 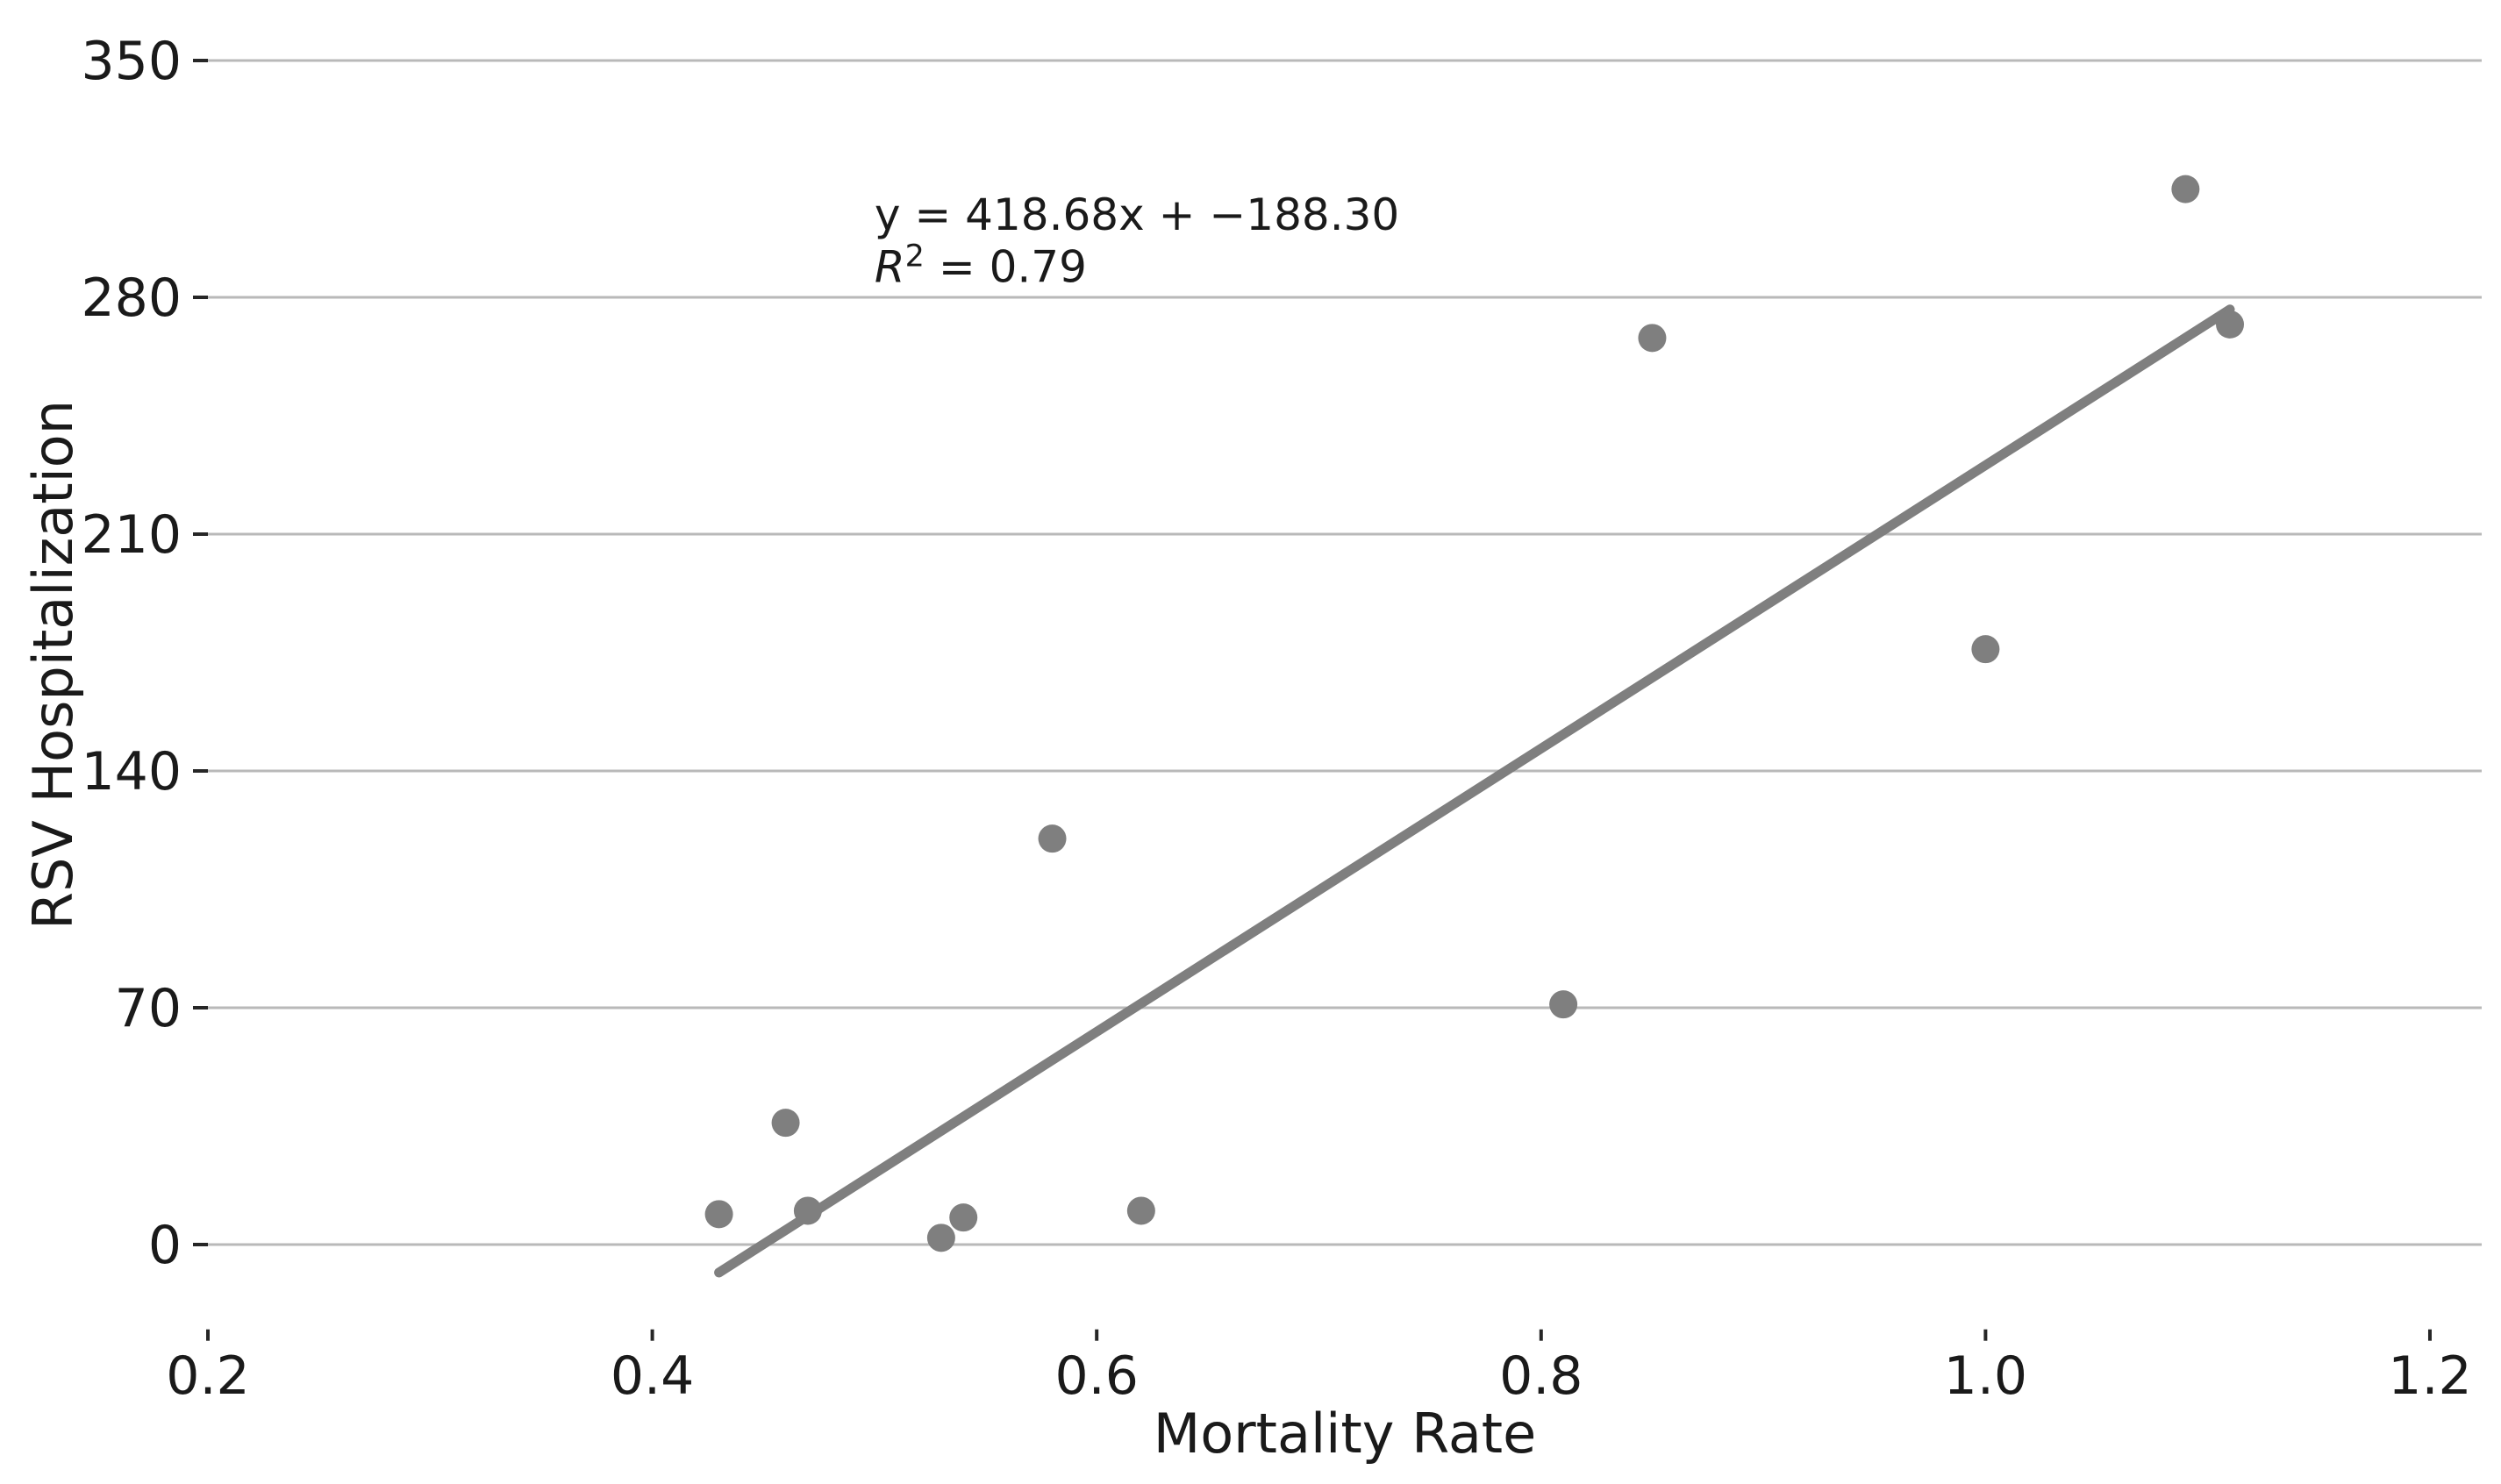 I want to click on y-tick-label: 140, so click(x=131, y=772).